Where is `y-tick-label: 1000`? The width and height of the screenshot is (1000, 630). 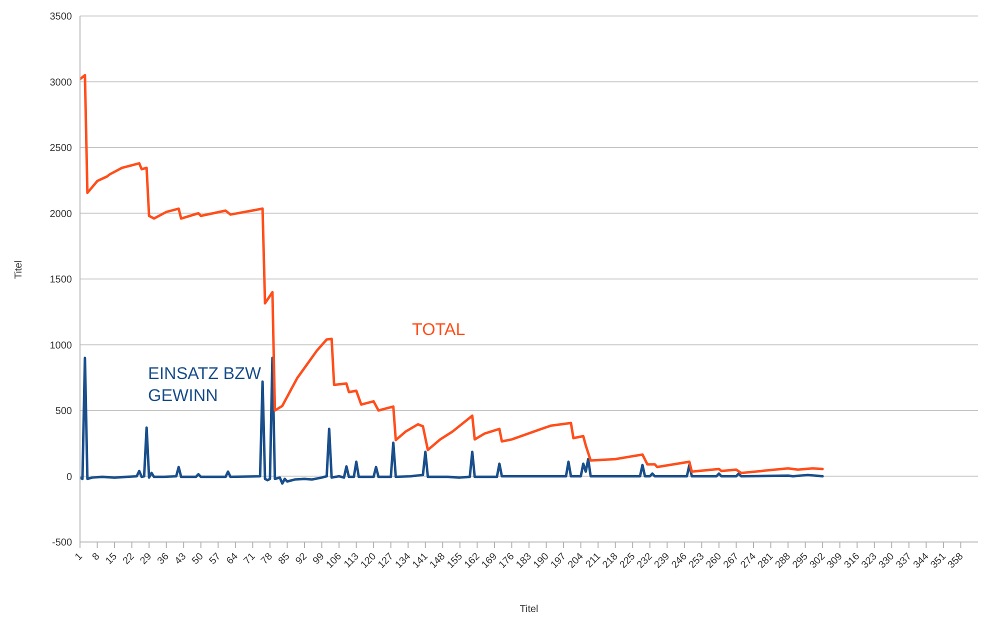 y-tick-label: 1000 is located at coordinates (61, 346).